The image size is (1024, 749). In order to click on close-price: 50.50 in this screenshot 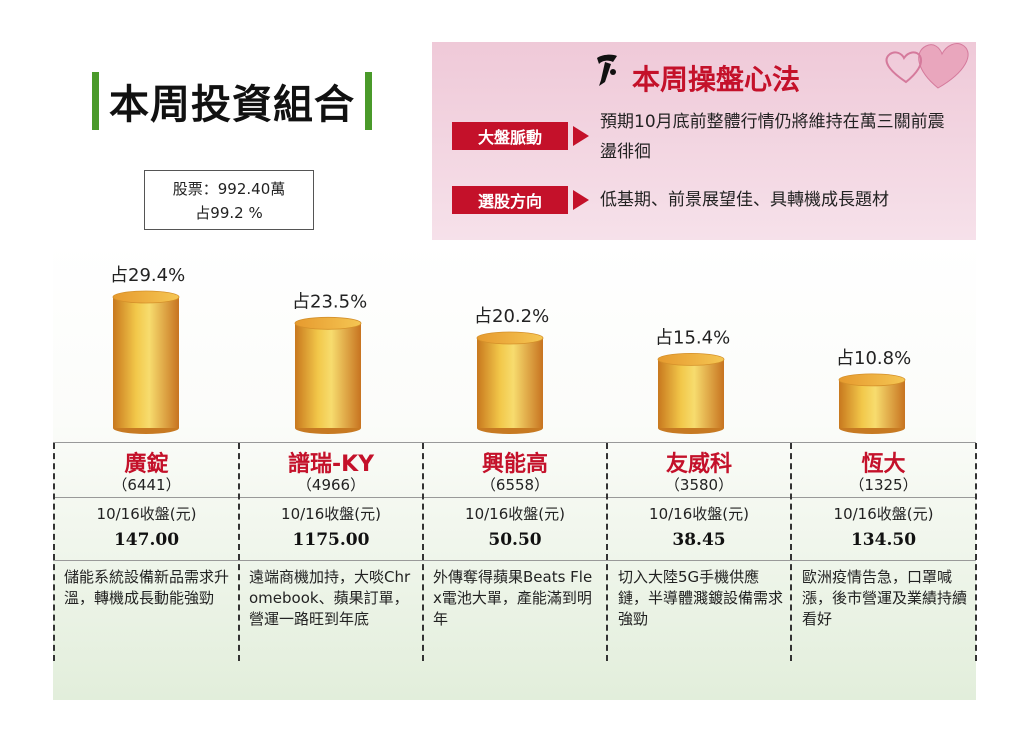, I will do `click(515, 540)`.